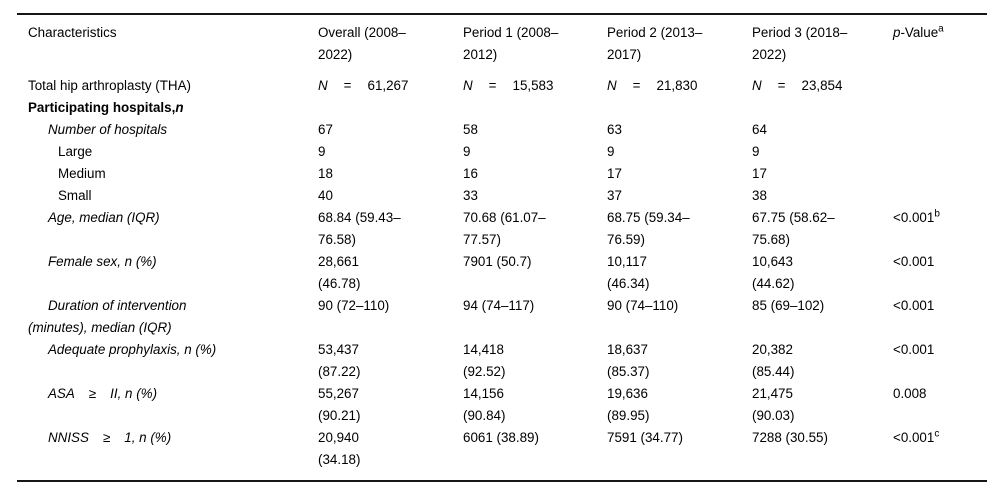 The width and height of the screenshot is (1000, 499). What do you see at coordinates (484, 360) in the screenshot?
I see `value-cell: 14,418 (92.52)` at bounding box center [484, 360].